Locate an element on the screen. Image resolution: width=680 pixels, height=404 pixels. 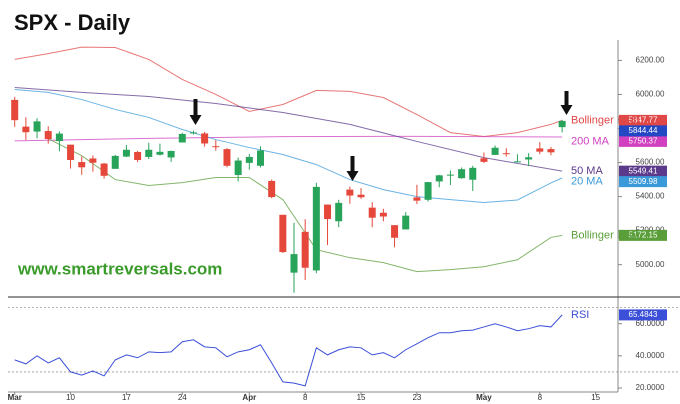
arrows is located at coordinates (381, 136).